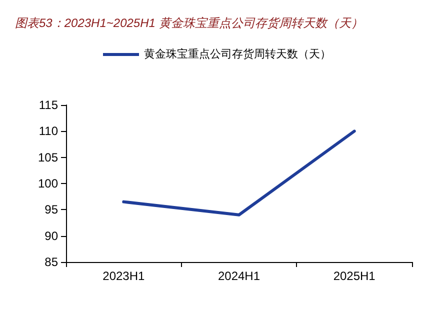 This screenshot has height=320, width=434. I want to click on x-tick-label: 2023H1, so click(124, 276).